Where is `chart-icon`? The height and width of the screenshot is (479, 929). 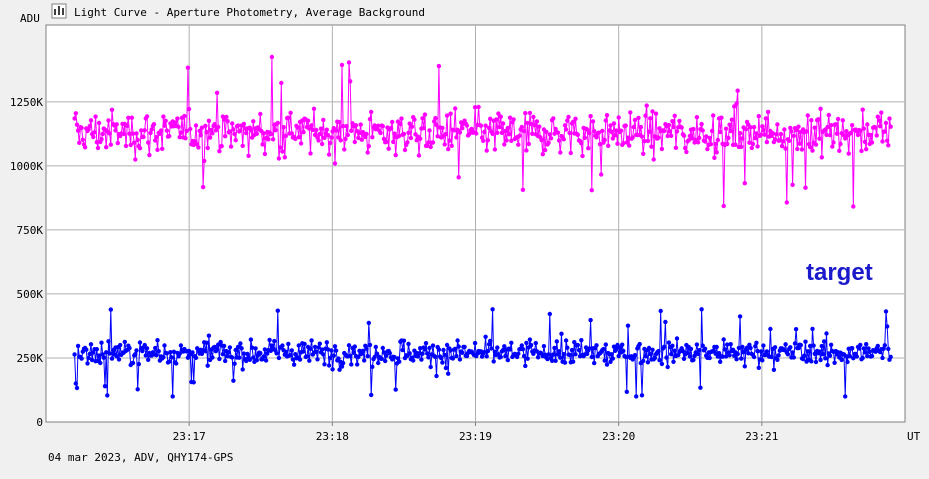
chart-icon is located at coordinates (59, 11).